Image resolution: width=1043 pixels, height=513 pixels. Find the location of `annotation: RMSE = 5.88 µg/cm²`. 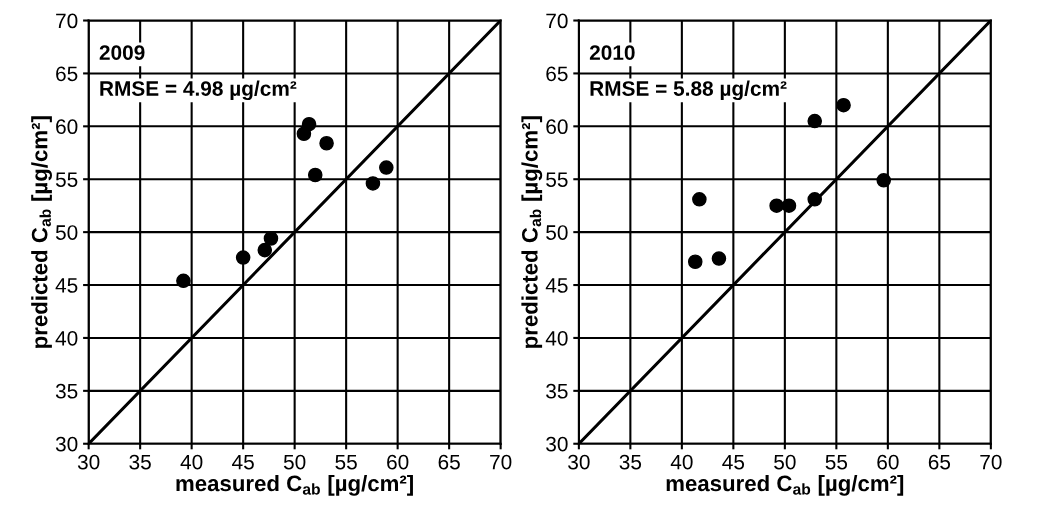

annotation: RMSE = 5.88 µg/cm² is located at coordinates (688, 90).